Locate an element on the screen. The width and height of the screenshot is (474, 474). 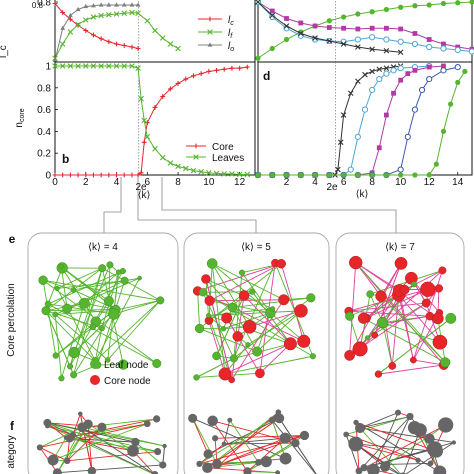
plot-frame is located at coordinates (365, 118).